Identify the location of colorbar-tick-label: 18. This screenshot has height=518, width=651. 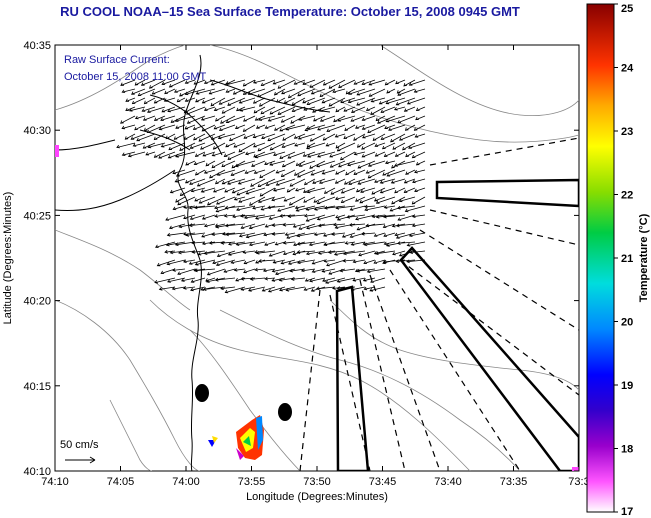
(627, 450).